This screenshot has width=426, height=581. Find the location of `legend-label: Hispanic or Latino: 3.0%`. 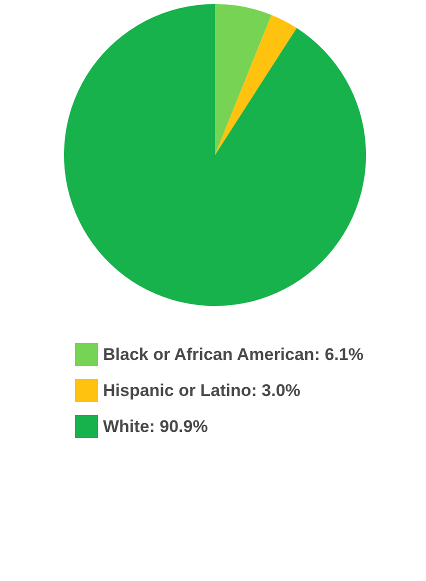

legend-label: Hispanic or Latino: 3.0% is located at coordinates (201, 390).